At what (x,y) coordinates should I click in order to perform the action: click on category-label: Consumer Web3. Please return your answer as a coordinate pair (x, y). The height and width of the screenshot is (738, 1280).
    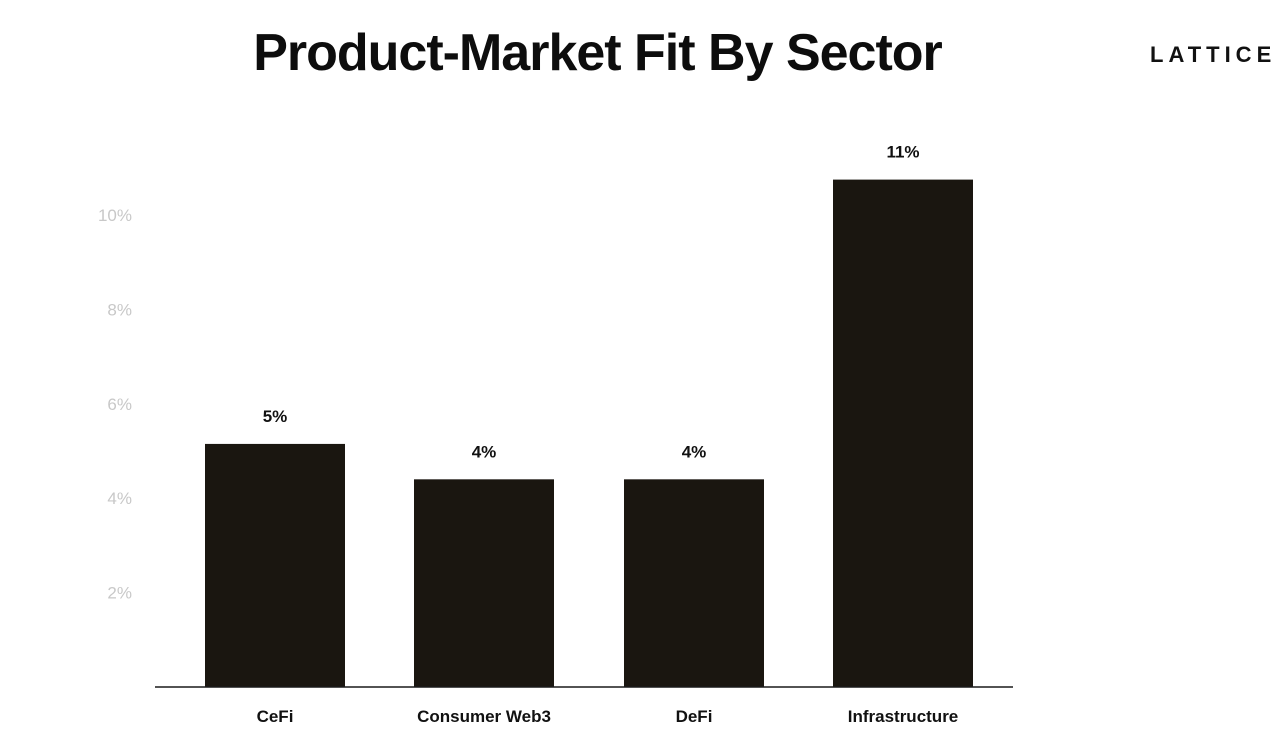
    Looking at the image, I should click on (484, 716).